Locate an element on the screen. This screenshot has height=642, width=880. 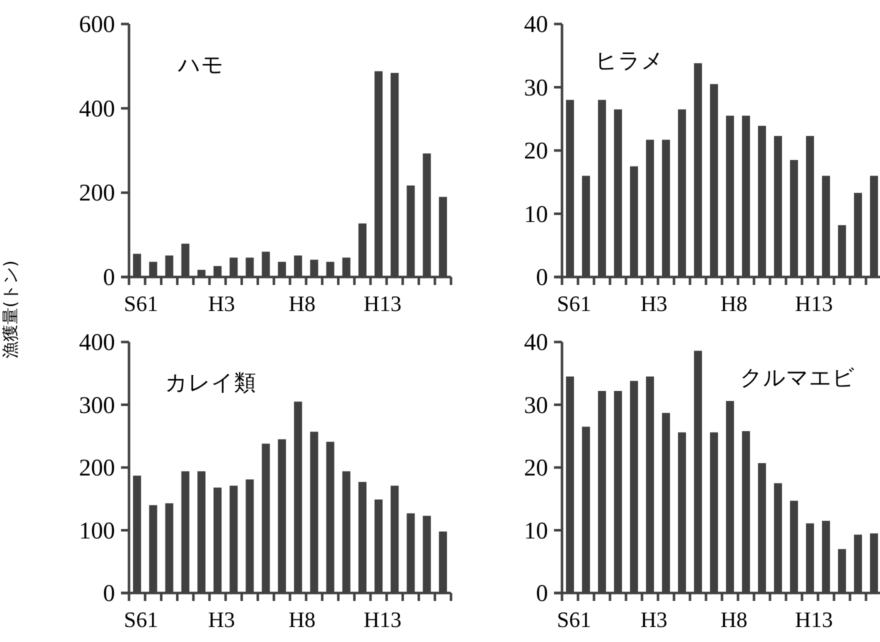
text: ヒラメ is located at coordinates (629, 61).